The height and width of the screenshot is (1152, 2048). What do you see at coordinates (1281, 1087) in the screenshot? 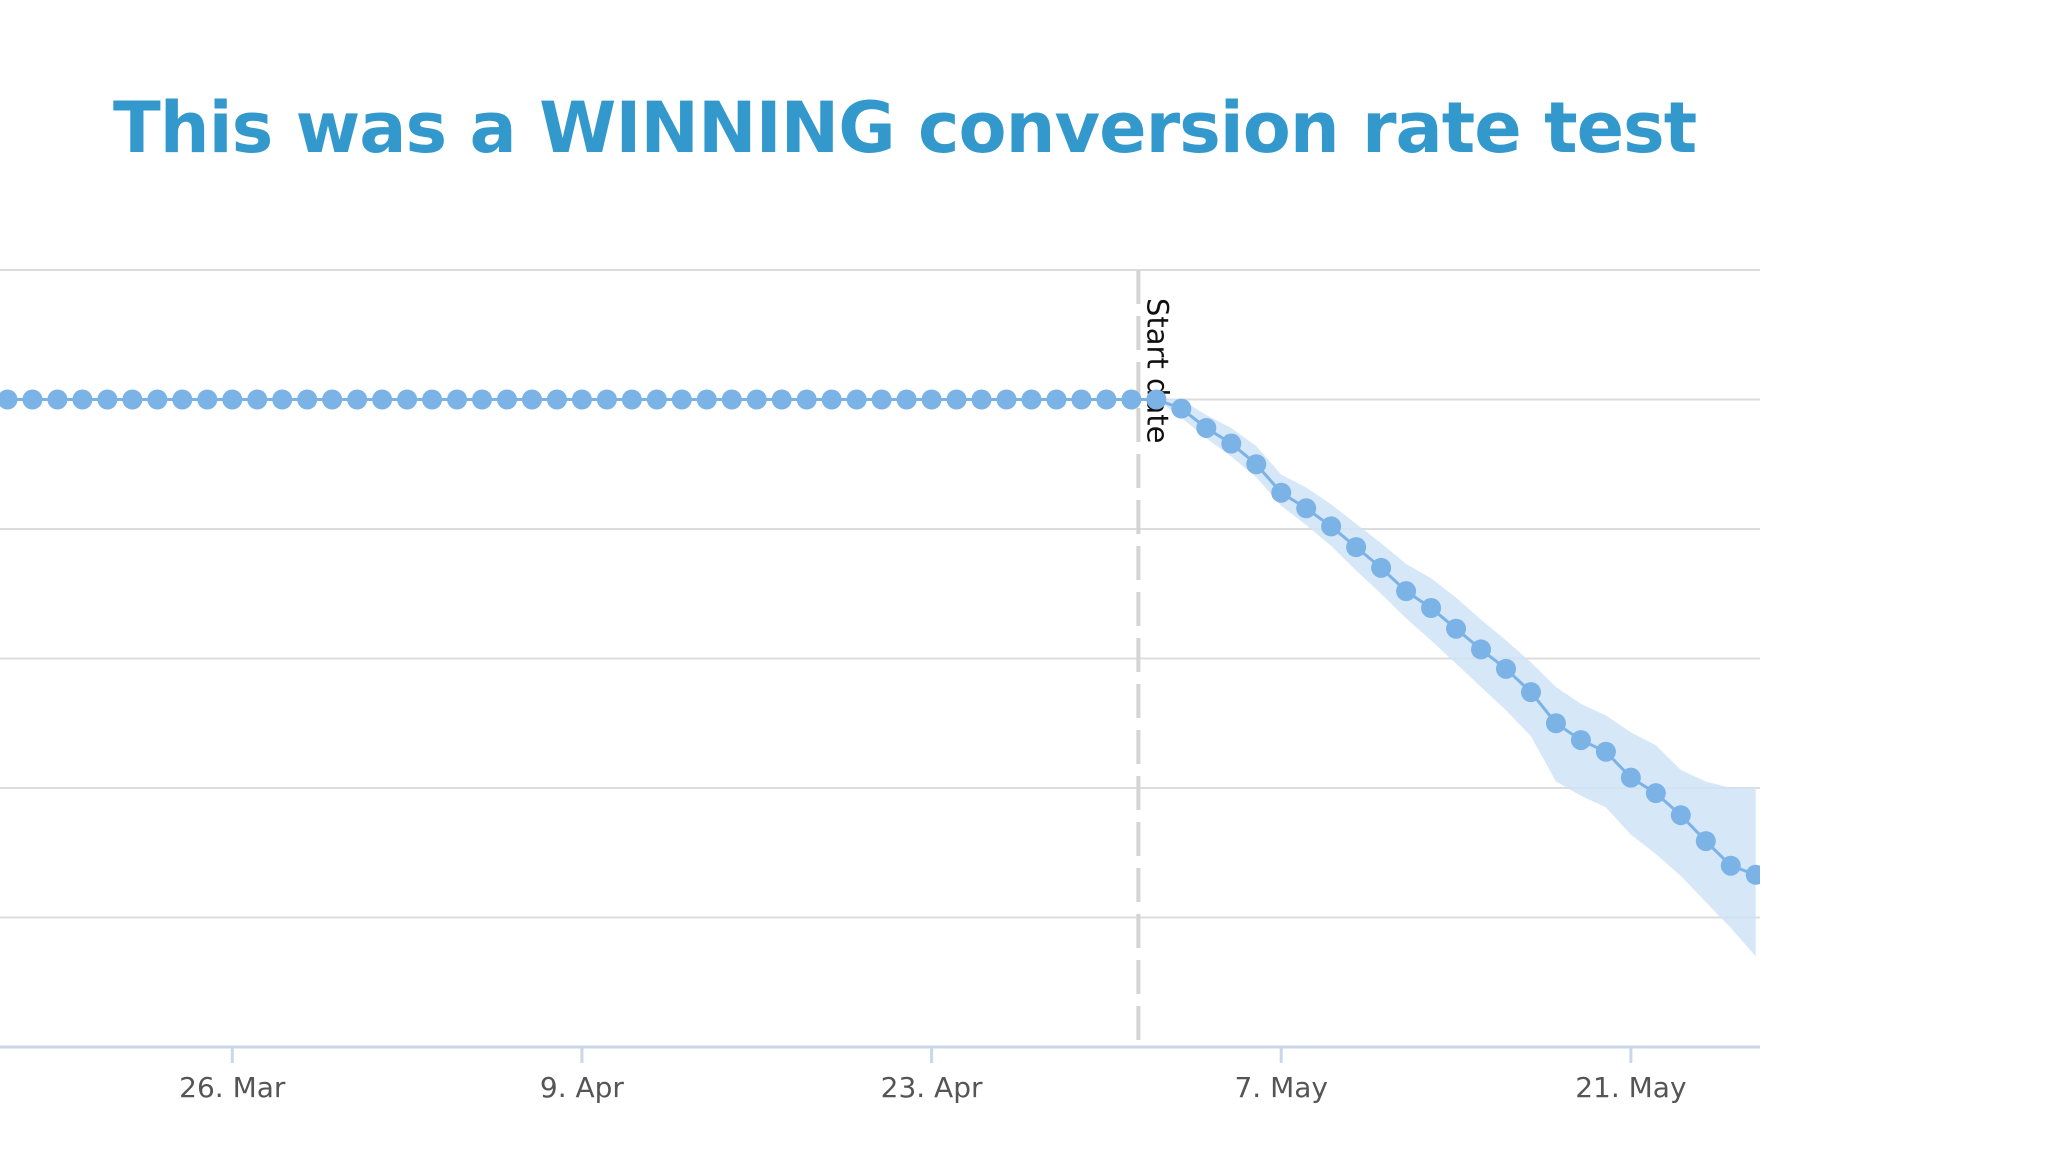
I see `x-tick-label: 7. May` at bounding box center [1281, 1087].